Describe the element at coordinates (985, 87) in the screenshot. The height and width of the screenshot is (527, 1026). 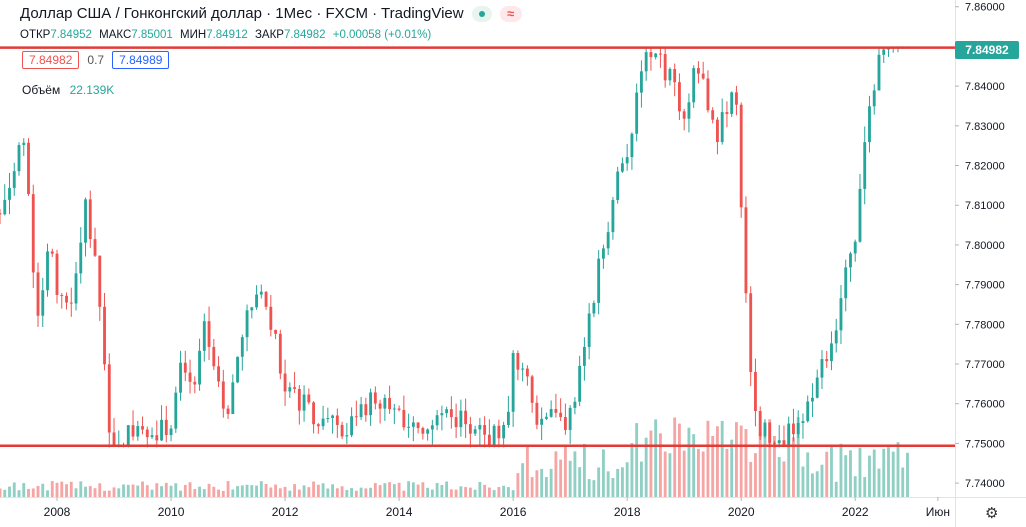
I see `price-tick-label: 7.84000` at that location.